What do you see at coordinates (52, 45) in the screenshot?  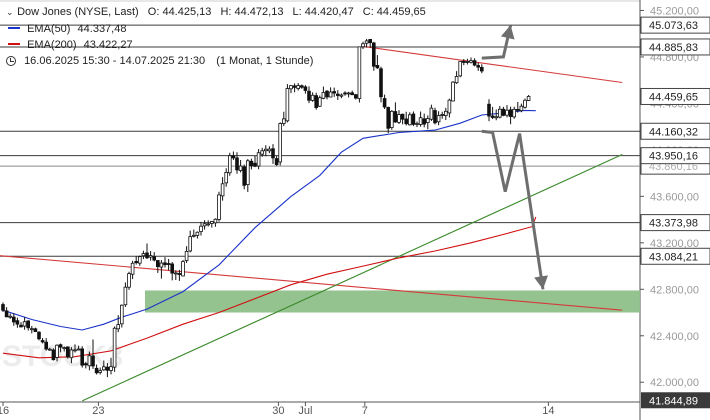 I see `ema200-label: EMA(200)` at bounding box center [52, 45].